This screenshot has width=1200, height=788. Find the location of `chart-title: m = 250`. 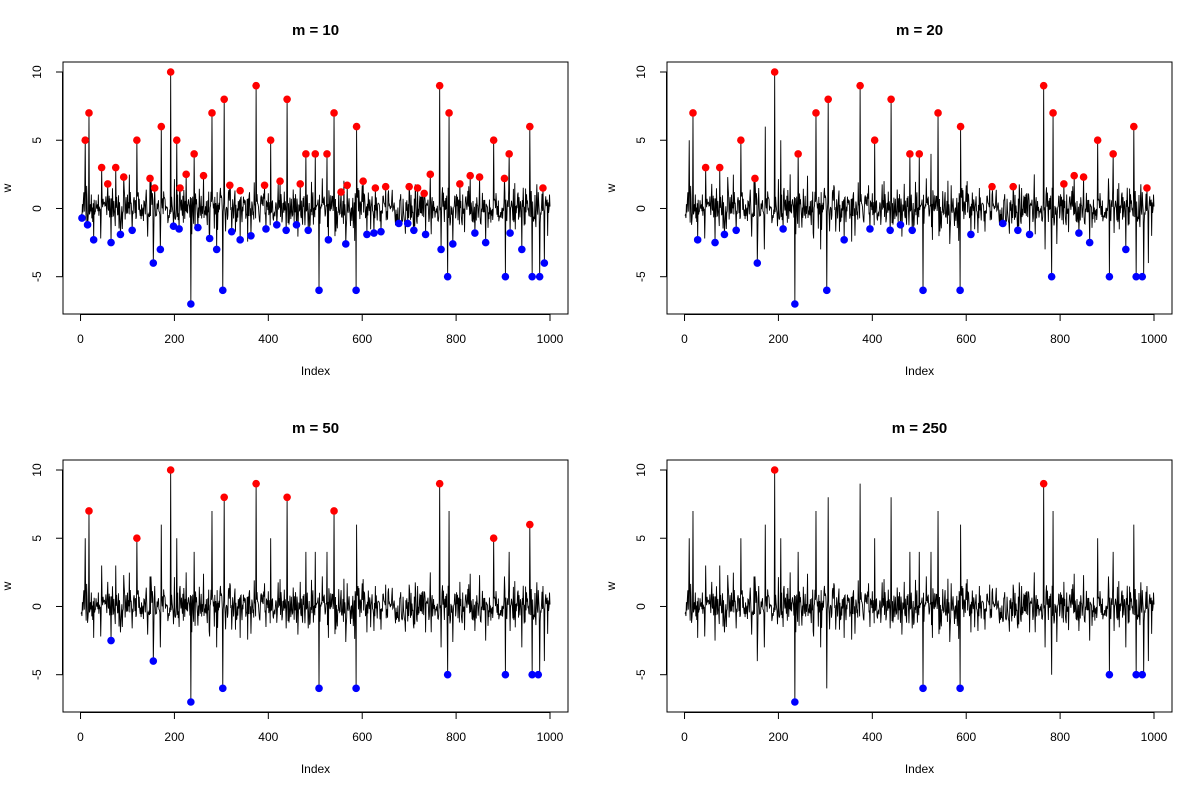

chart-title: m = 250 is located at coordinates (919, 428).